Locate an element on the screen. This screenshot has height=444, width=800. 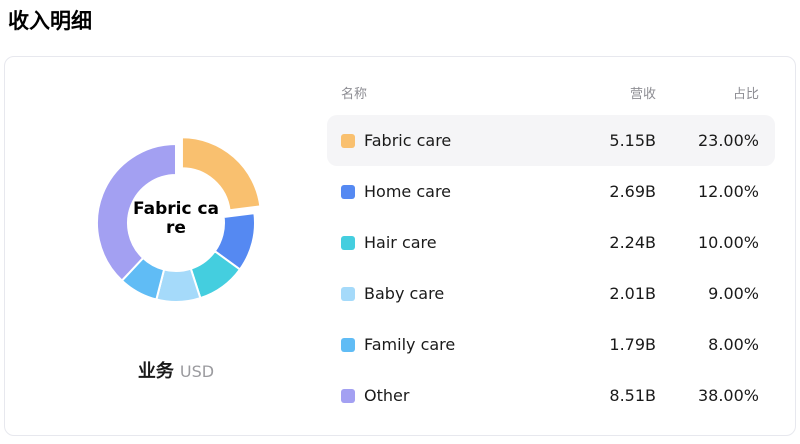
page-title: 收入明细 is located at coordinates (50, 21).